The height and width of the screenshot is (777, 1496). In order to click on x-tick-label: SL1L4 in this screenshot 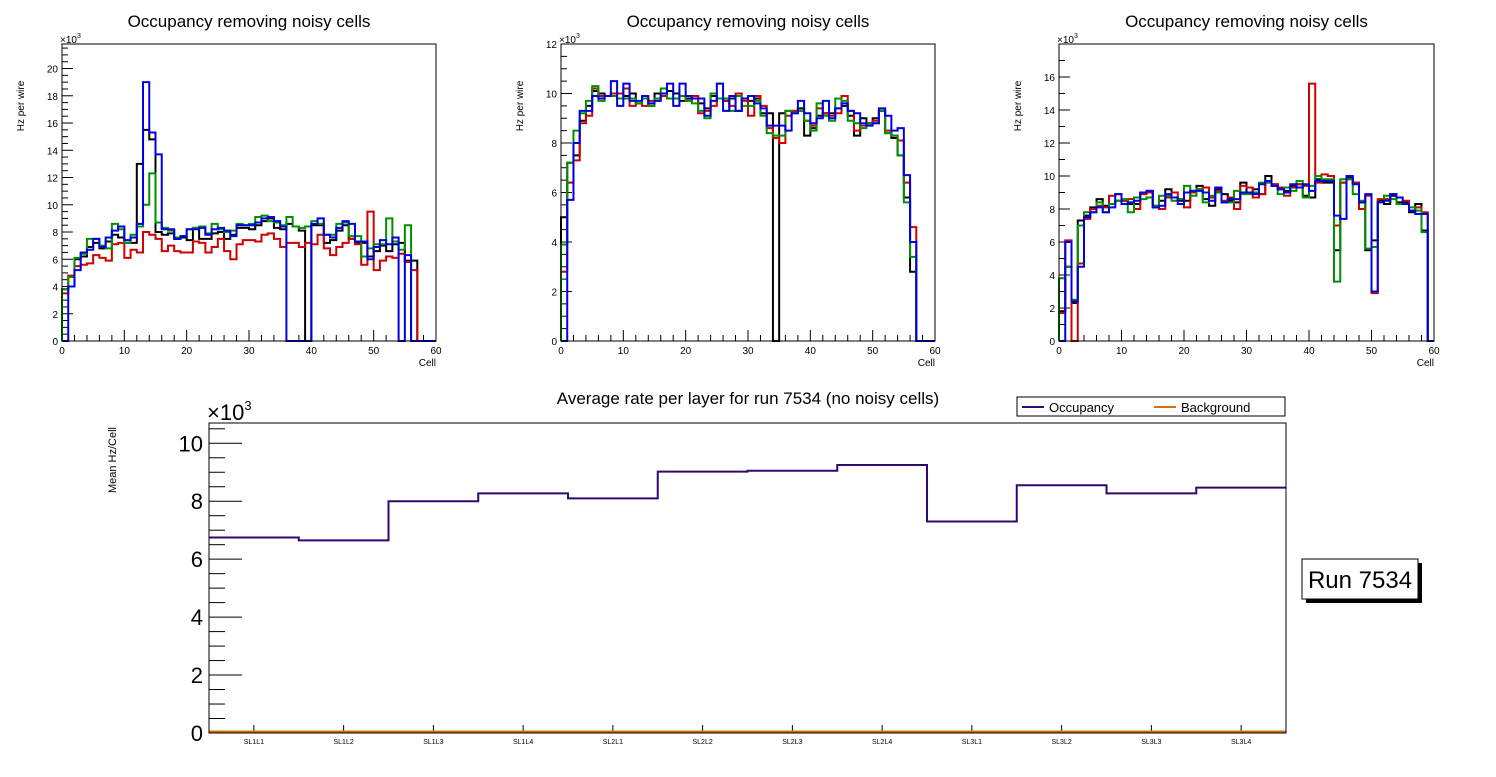, I will do `click(523, 742)`.